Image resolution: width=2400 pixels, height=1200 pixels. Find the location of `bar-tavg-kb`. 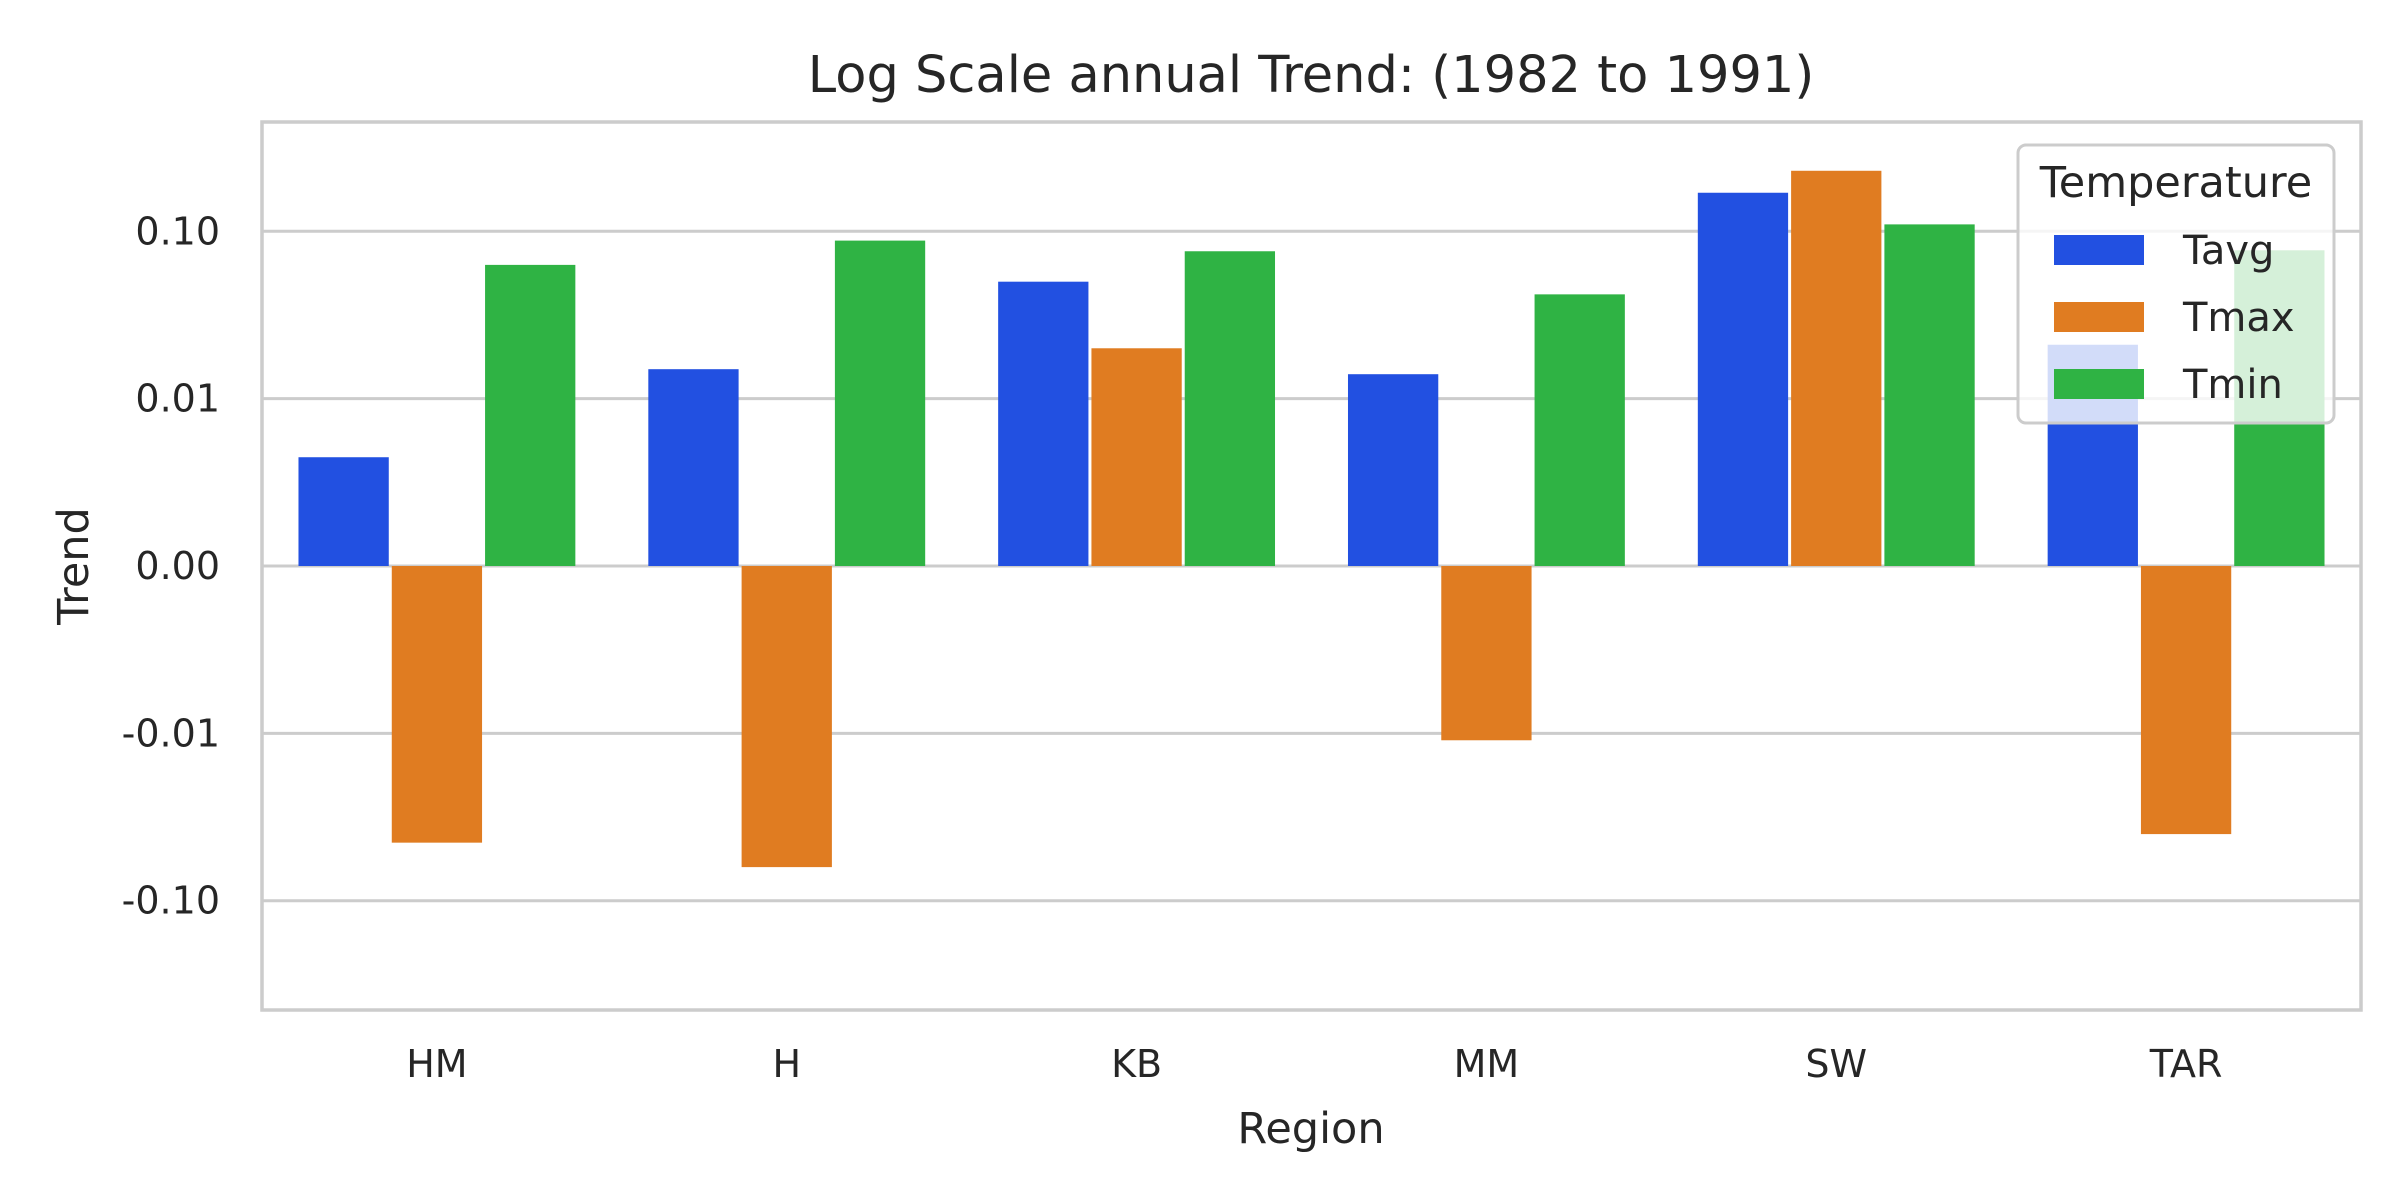

bar-tavg-kb is located at coordinates (1043, 423).